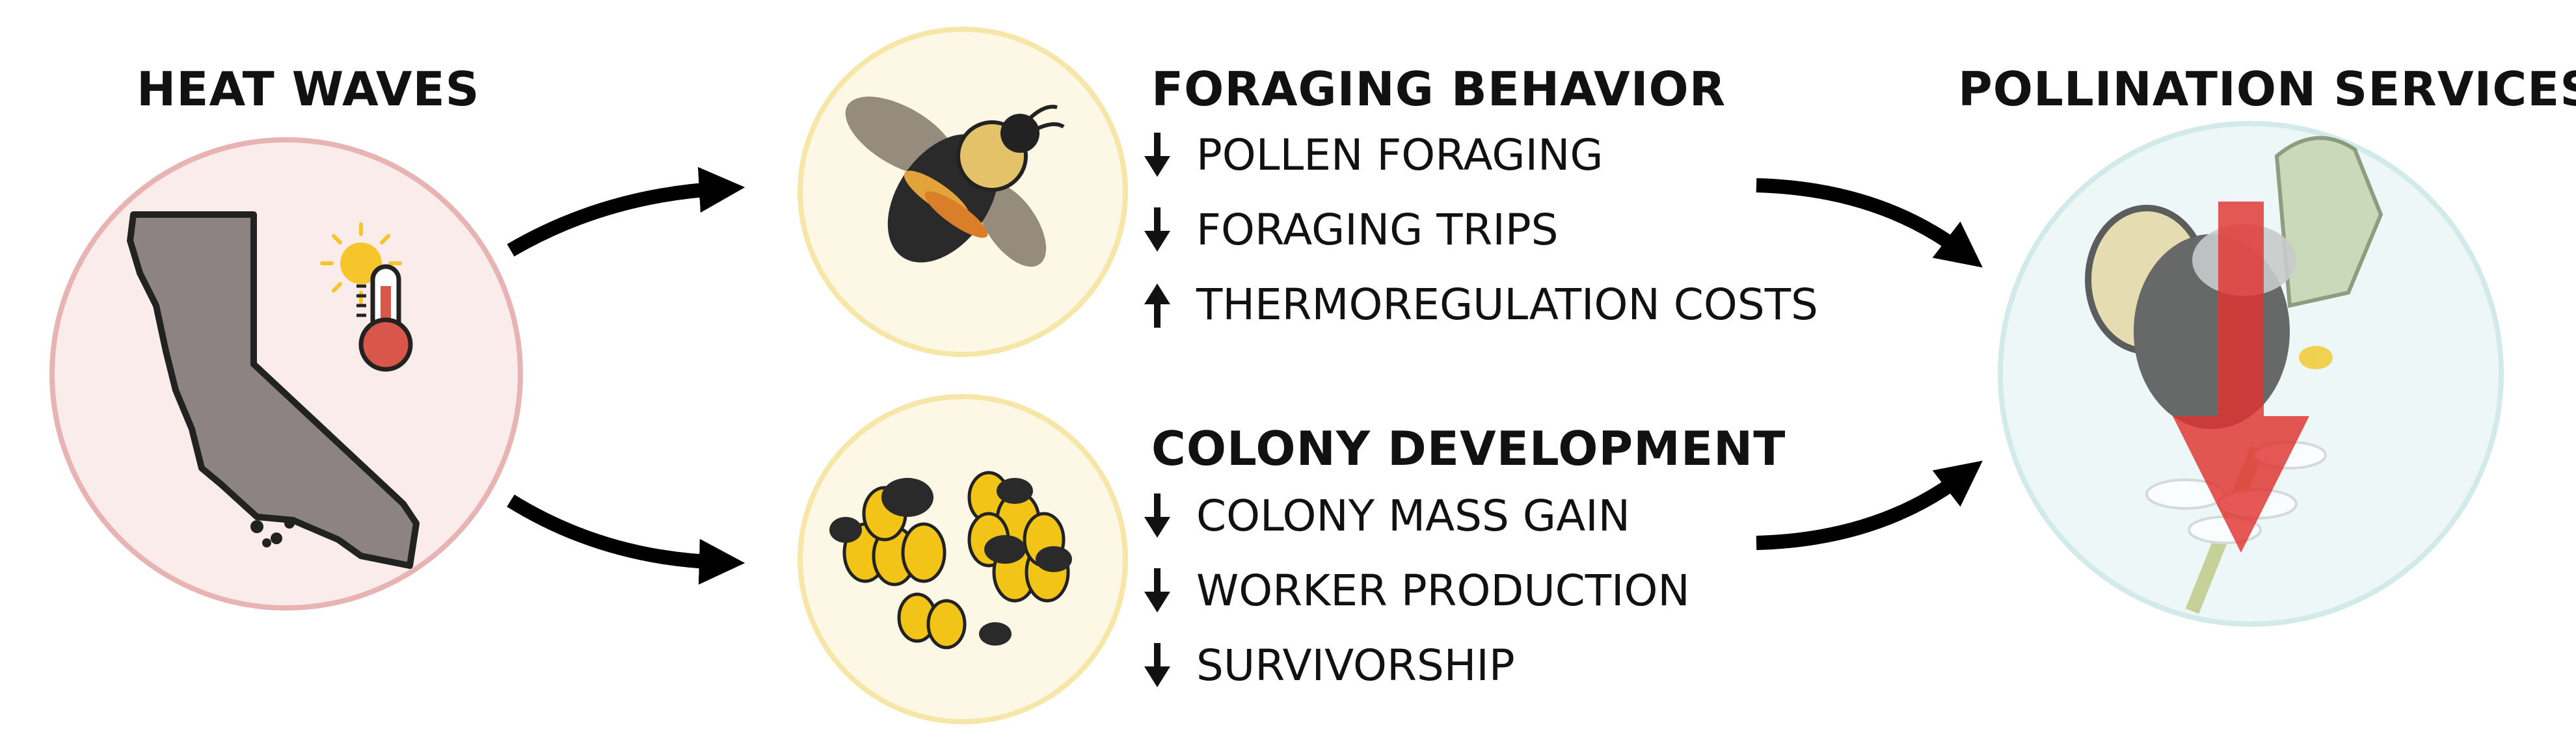 This screenshot has height=749, width=2576. I want to click on heat-waves-title: HEAT WAVES, so click(308, 89).